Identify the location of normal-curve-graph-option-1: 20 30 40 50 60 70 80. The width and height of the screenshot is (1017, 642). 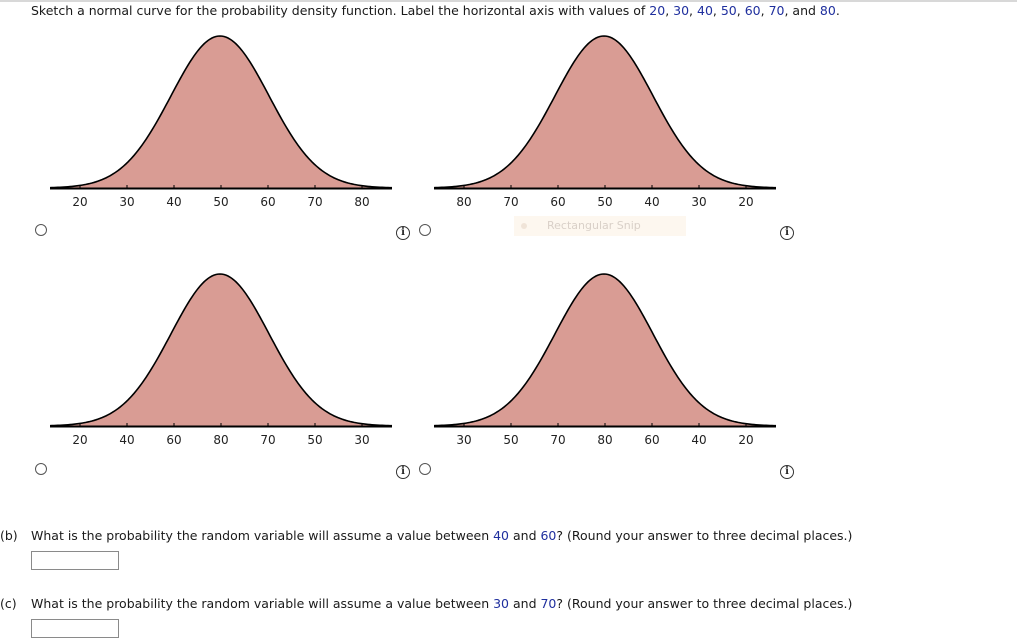
(221, 119).